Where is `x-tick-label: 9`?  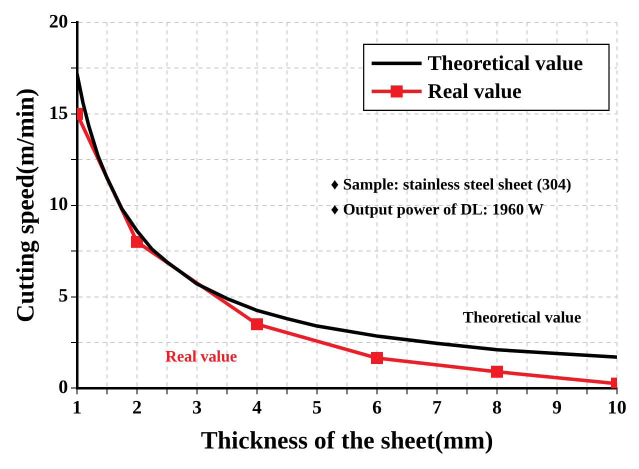 x-tick-label: 9 is located at coordinates (557, 408).